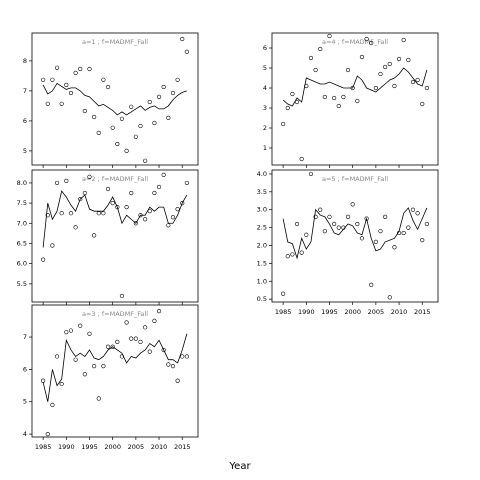 The image size is (480, 480). Describe the element at coordinates (115, 42) in the screenshot. I see `panel-title: a=1 ; f=MADMF_Fall` at that location.